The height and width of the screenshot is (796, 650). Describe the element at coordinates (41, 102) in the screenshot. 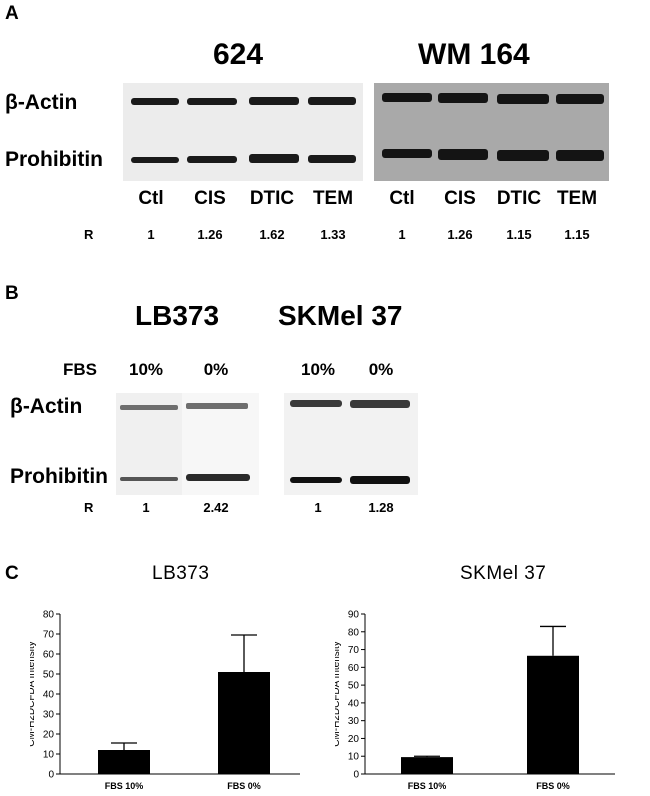

I see `panel-a-actin-label: β-Actin` at that location.